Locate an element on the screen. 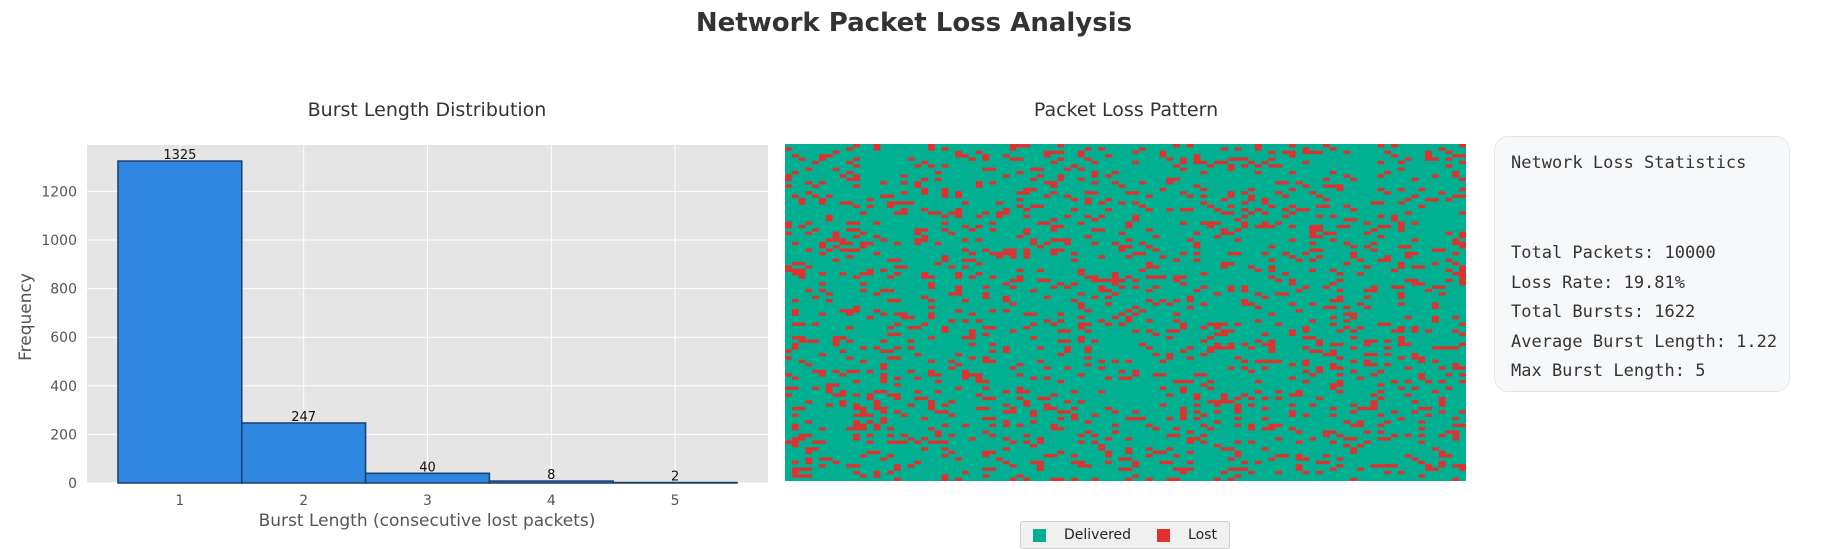 Image resolution: width=1828 pixels, height=549 pixels. bar-chart-title: Burst Length Distribution is located at coordinates (427, 110).